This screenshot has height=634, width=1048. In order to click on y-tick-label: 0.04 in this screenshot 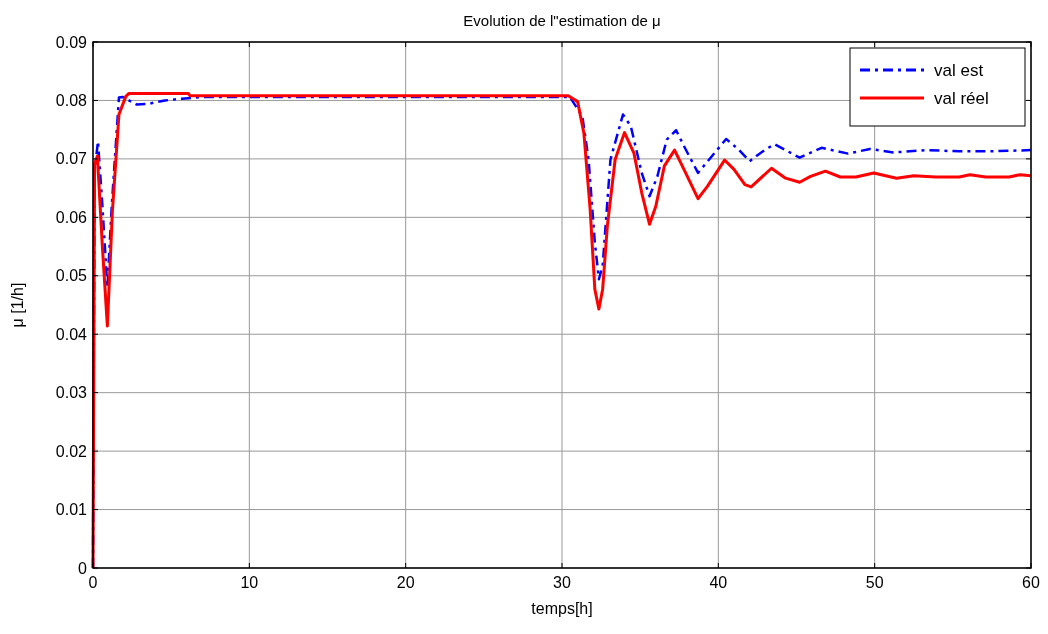, I will do `click(71, 334)`.